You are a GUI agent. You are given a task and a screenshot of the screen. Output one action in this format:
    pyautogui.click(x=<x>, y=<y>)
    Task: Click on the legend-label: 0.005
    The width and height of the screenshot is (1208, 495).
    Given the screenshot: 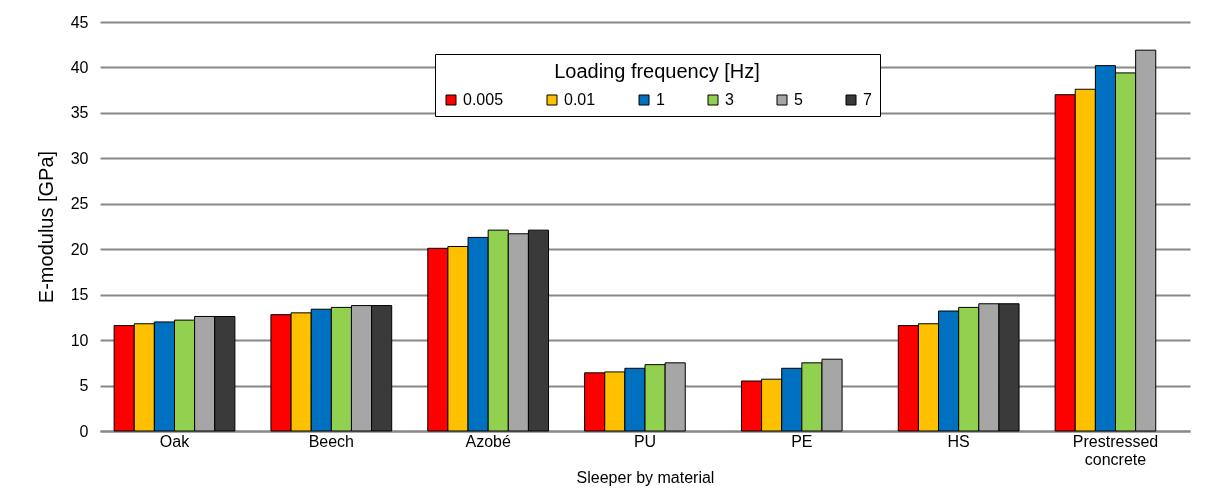 What is the action you would take?
    pyautogui.click(x=483, y=99)
    